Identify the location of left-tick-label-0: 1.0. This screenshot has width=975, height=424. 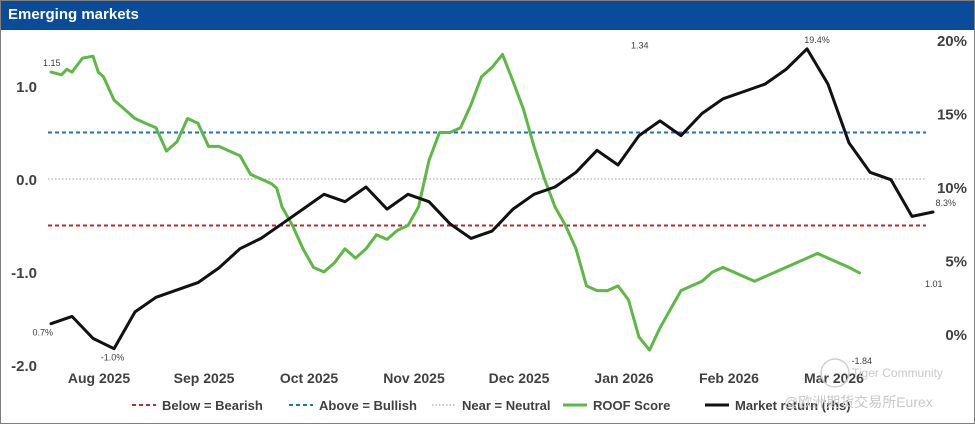
(26, 87).